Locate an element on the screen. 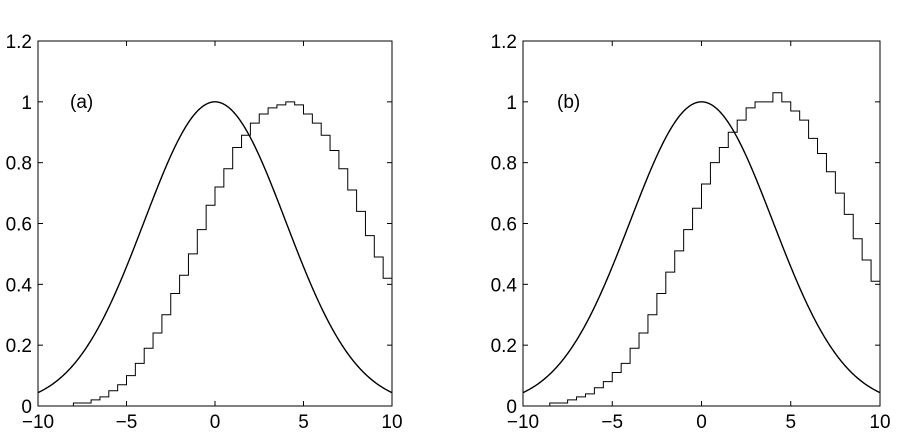 Image resolution: width=899 pixels, height=436 pixels. panel-label: (b) is located at coordinates (568, 102).